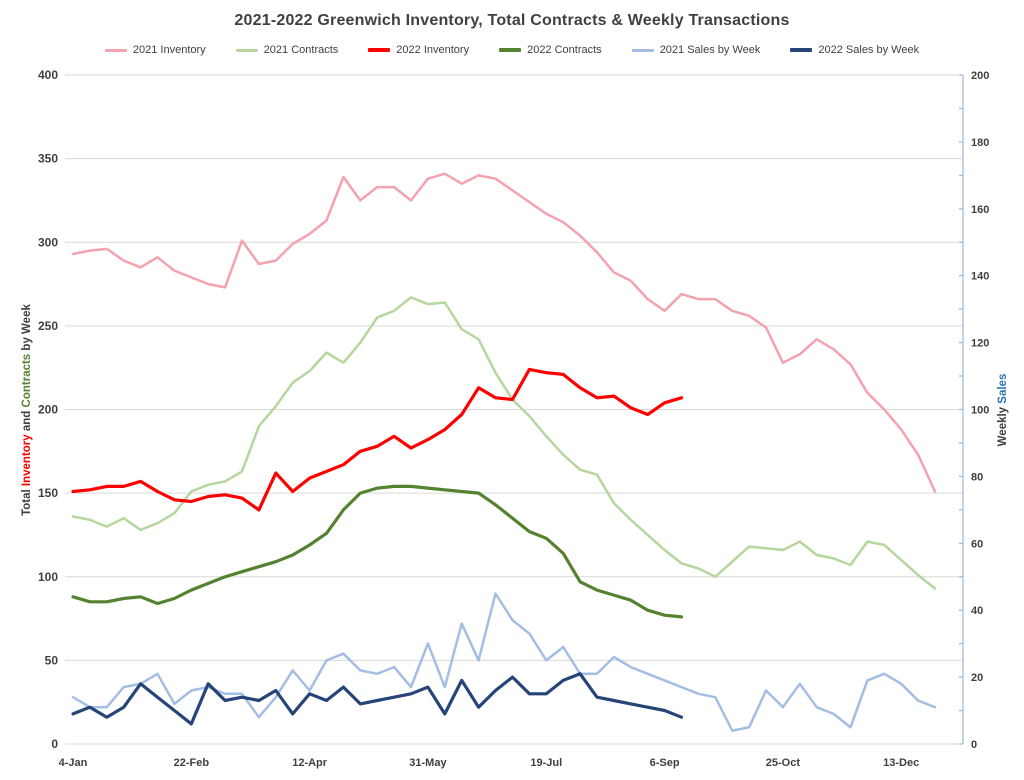 The image size is (1024, 780). I want to click on right-axis-tick-label: 160, so click(980, 210).